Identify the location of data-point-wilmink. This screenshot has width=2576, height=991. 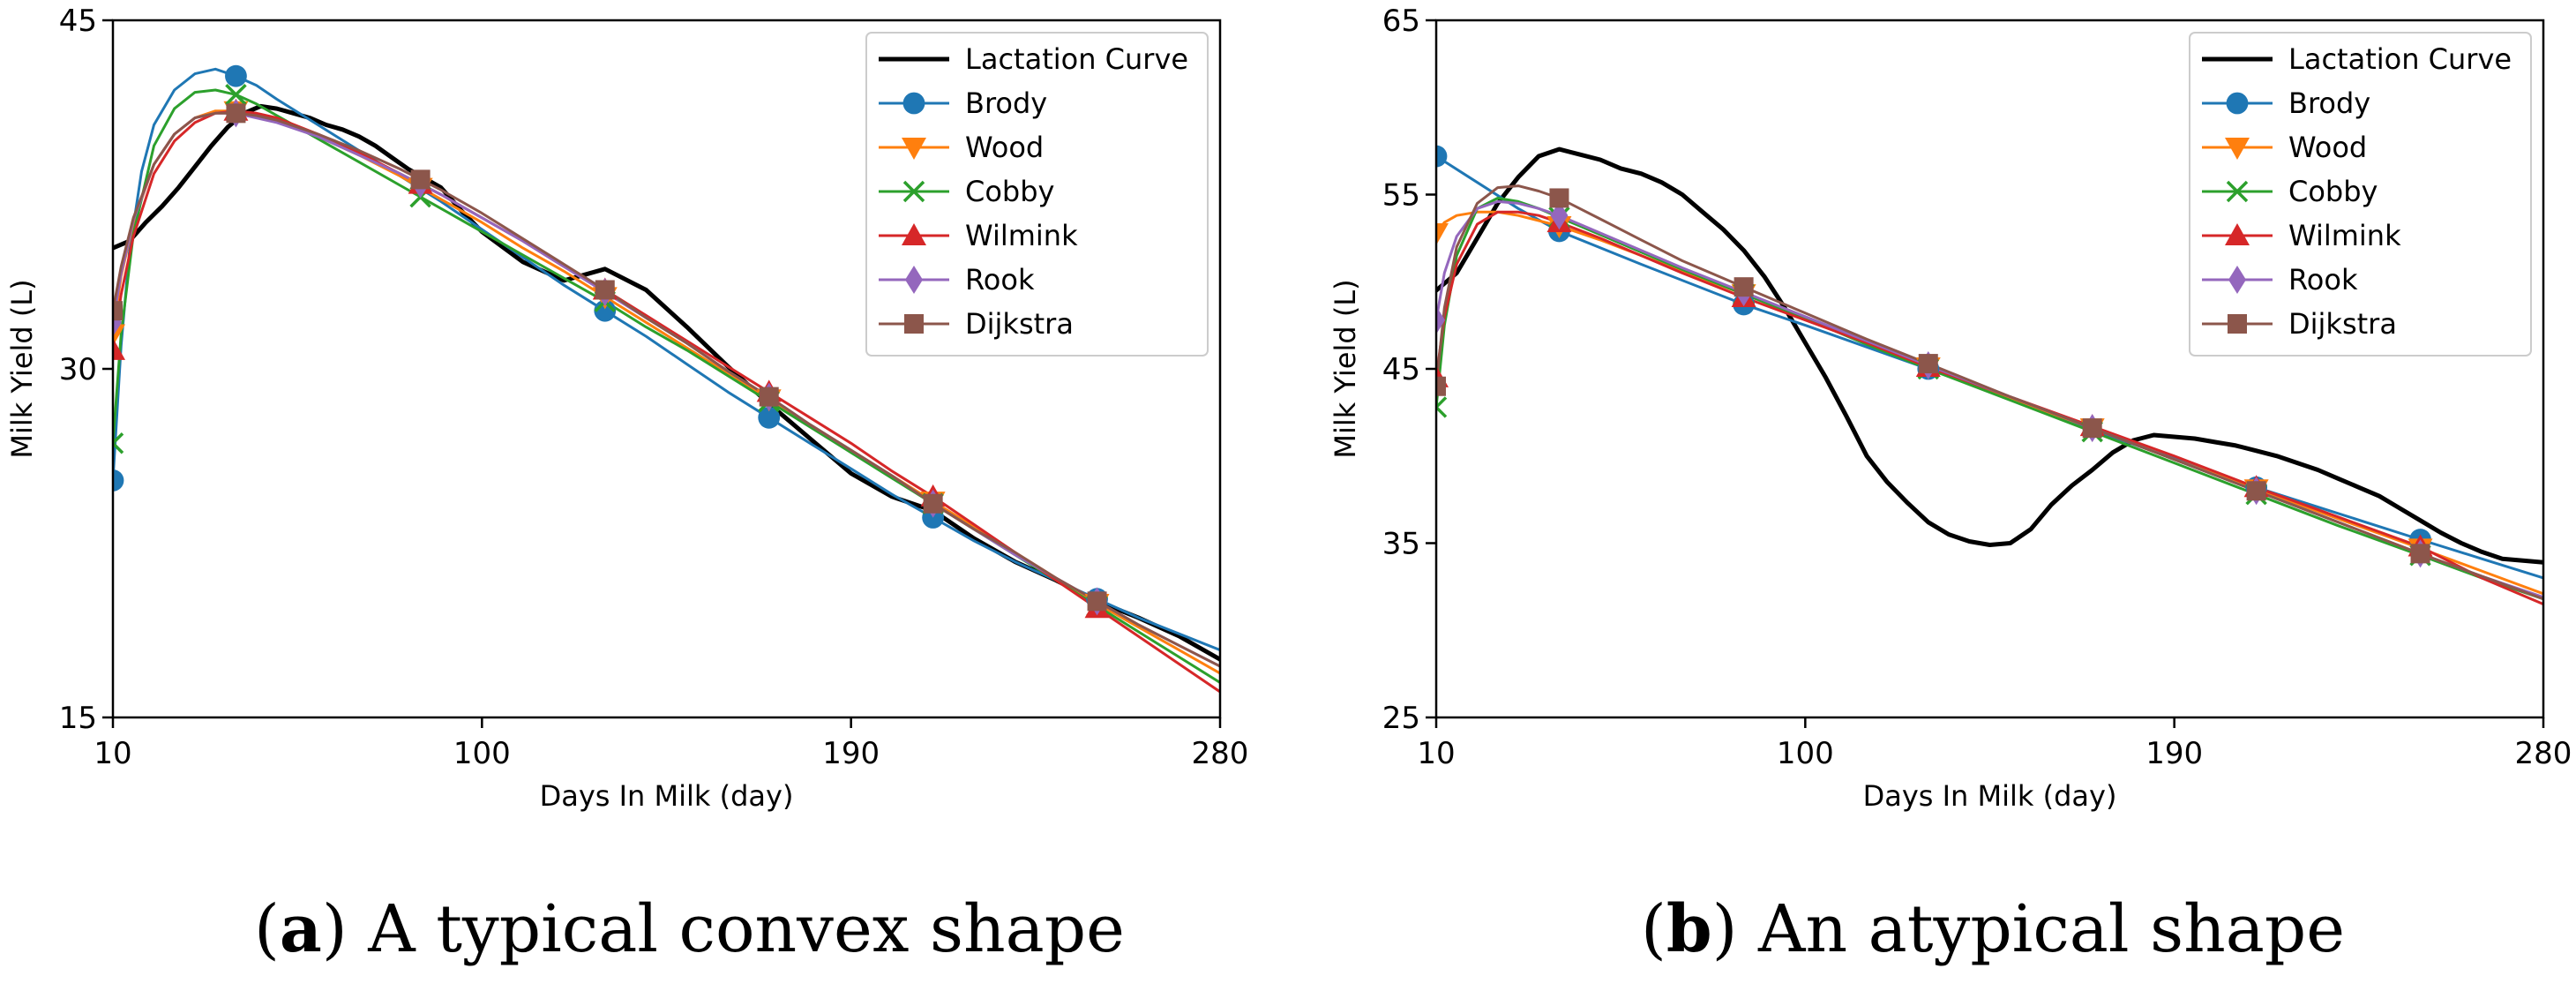
(119, 348).